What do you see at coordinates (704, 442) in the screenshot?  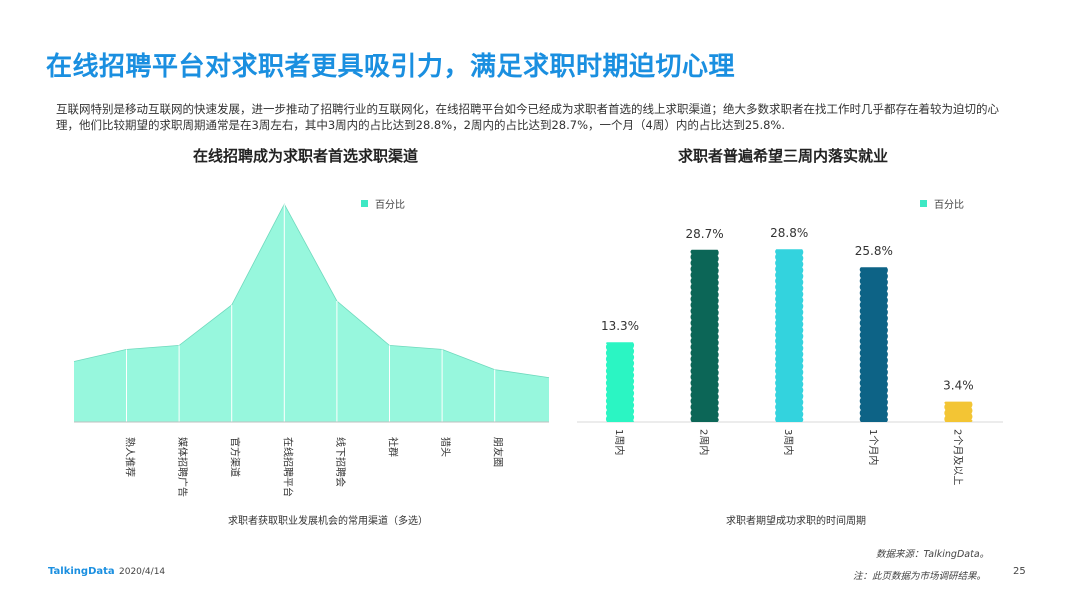 I see `x-tick-label-1: 2周内` at bounding box center [704, 442].